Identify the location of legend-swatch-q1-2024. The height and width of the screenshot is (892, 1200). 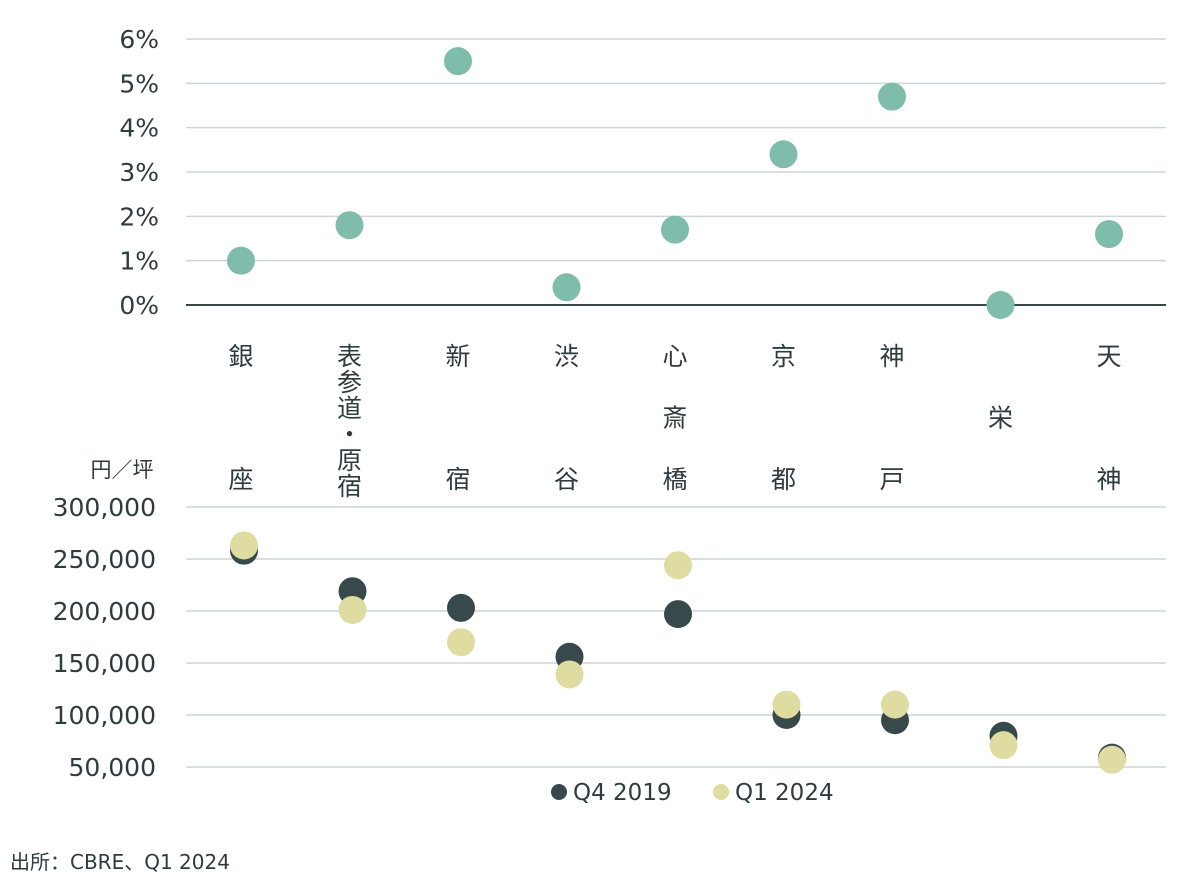
(721, 792).